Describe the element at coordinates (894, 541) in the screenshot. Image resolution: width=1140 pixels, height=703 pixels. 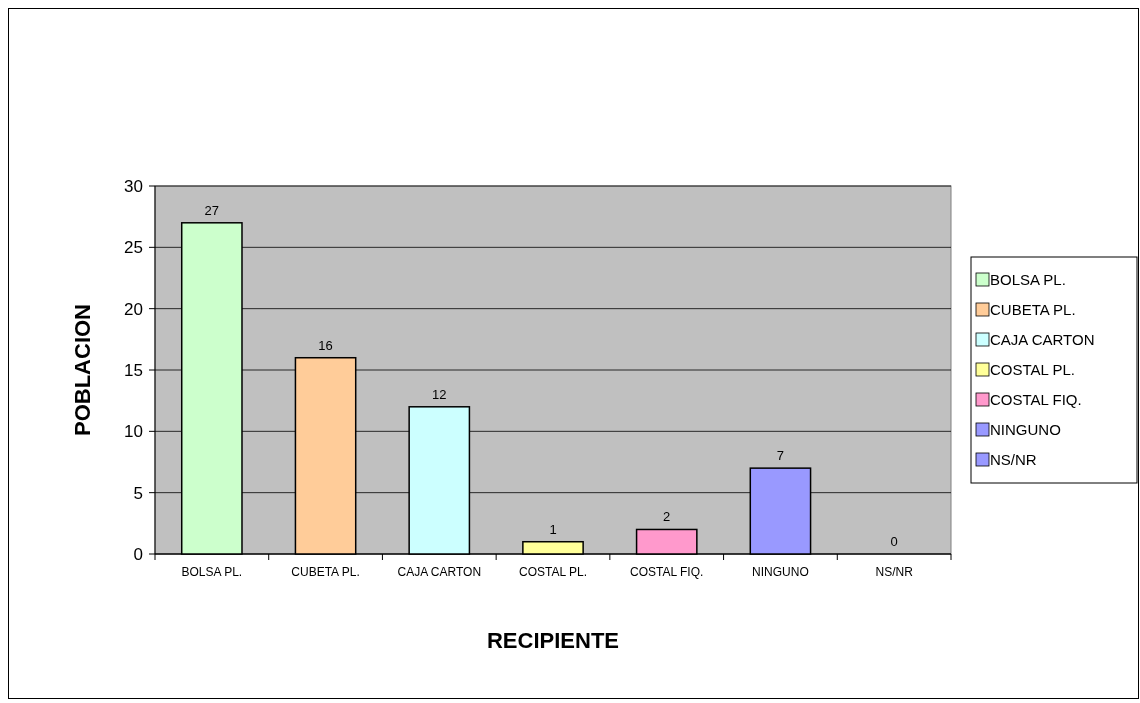
I see `data-label: 0` at that location.